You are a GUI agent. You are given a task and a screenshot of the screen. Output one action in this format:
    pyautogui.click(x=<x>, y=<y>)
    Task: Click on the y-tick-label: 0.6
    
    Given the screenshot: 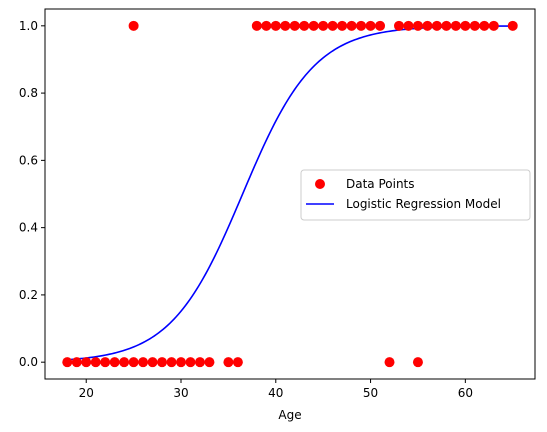 What is the action you would take?
    pyautogui.click(x=28, y=160)
    